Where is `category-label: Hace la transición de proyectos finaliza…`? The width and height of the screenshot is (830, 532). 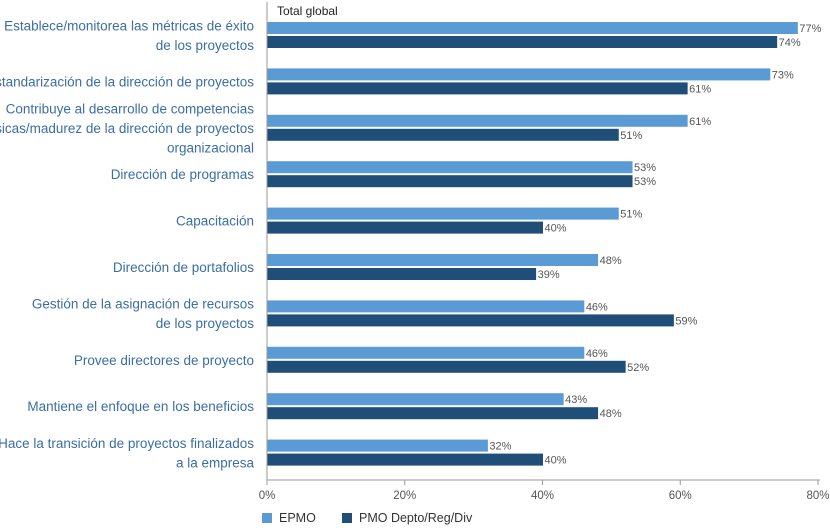
category-label: Hace la transición de proyectos finaliza… is located at coordinates (127, 453).